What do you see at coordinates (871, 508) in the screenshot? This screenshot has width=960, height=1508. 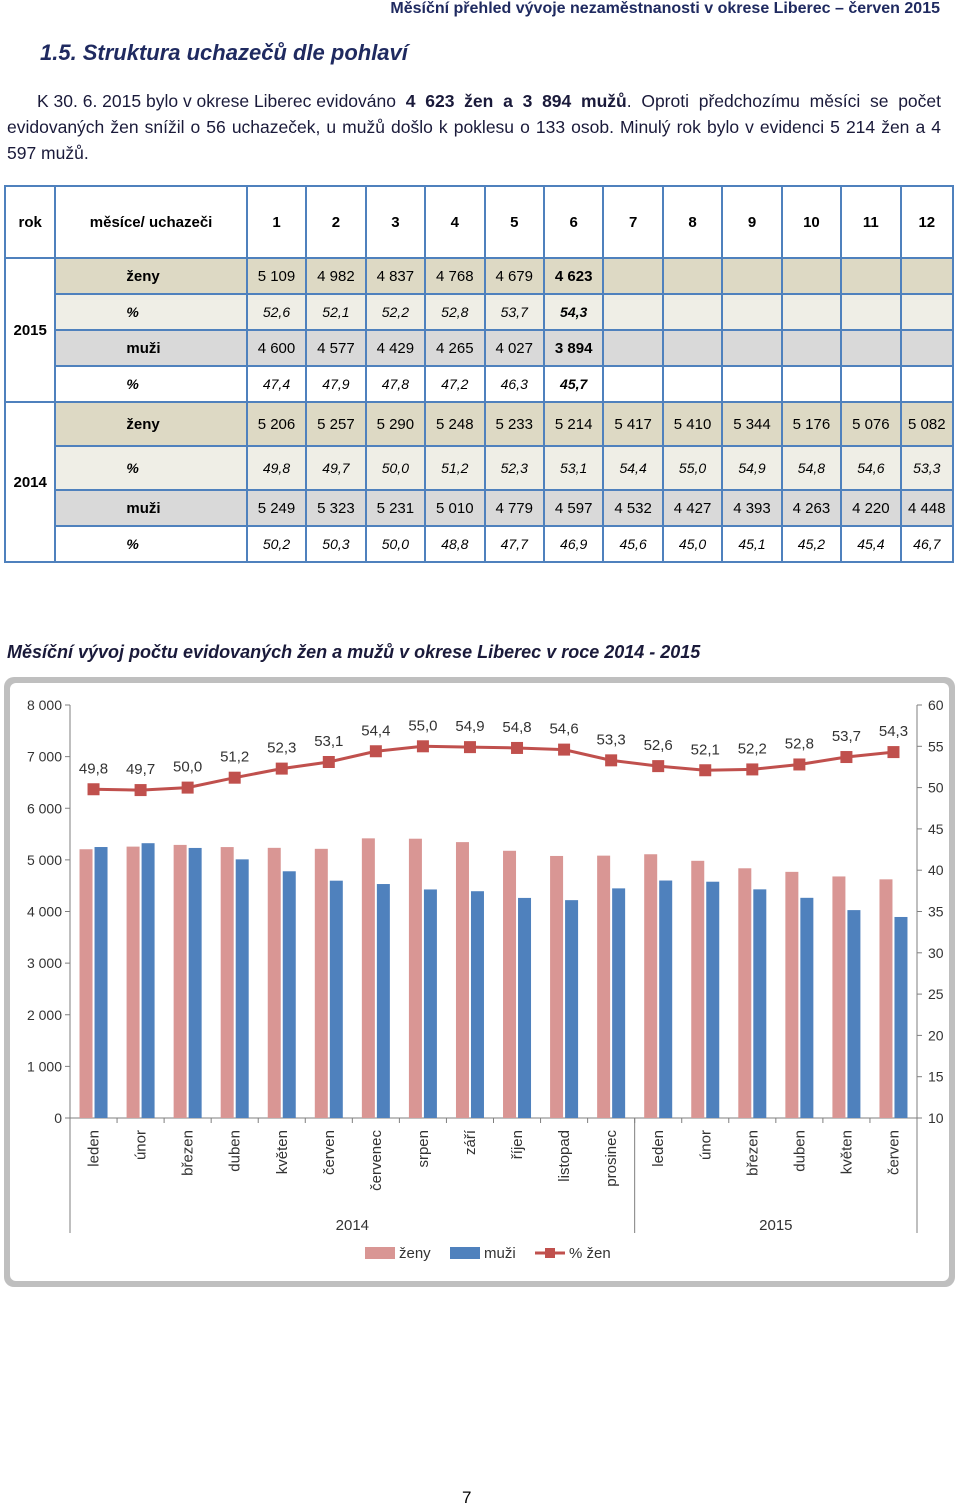 I see `table-cell: 4 220` at bounding box center [871, 508].